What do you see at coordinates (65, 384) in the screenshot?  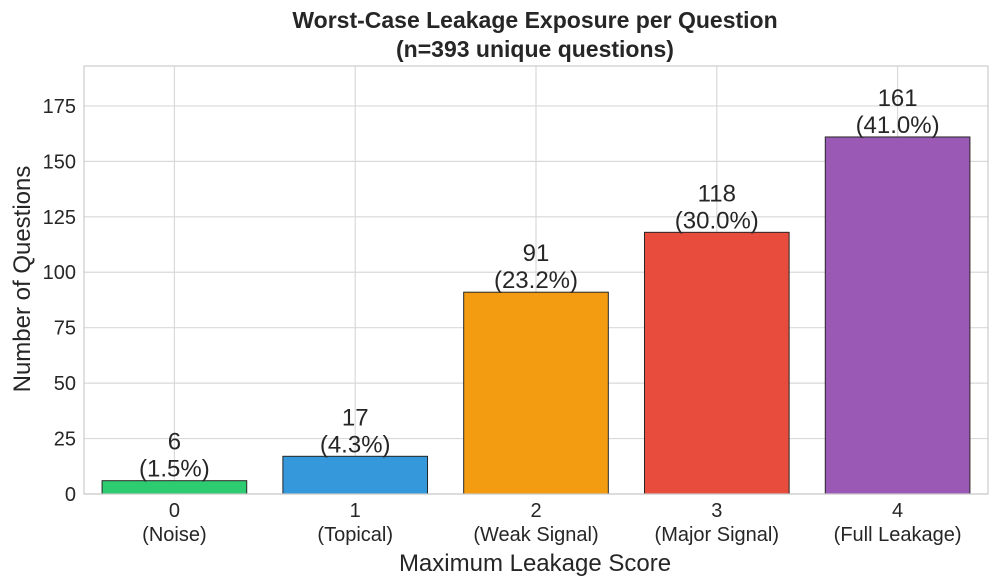 I see `y-tick-label: 50` at bounding box center [65, 384].